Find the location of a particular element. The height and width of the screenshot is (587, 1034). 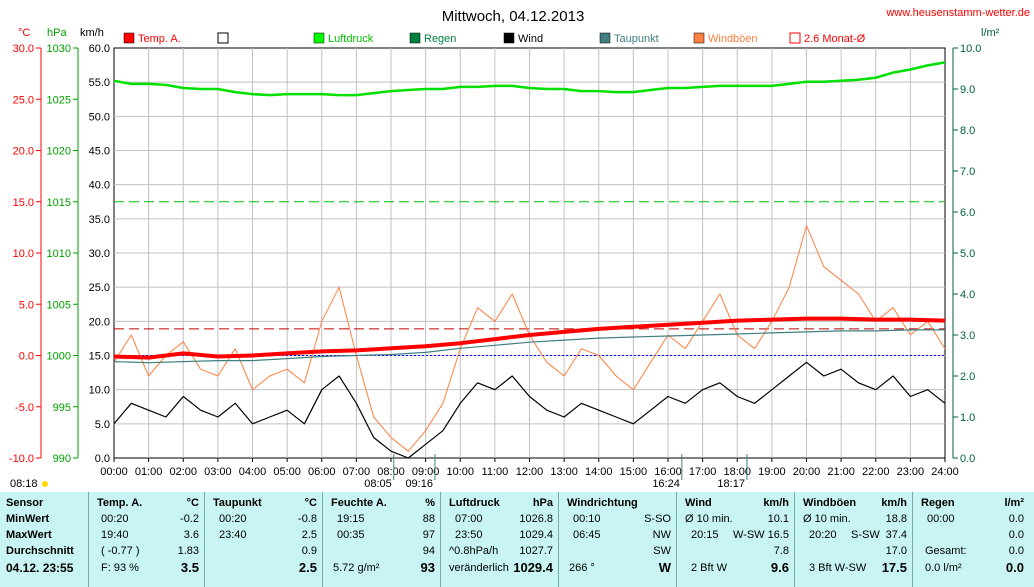

temp-tick-label: -5.0 is located at coordinates (24, 408).